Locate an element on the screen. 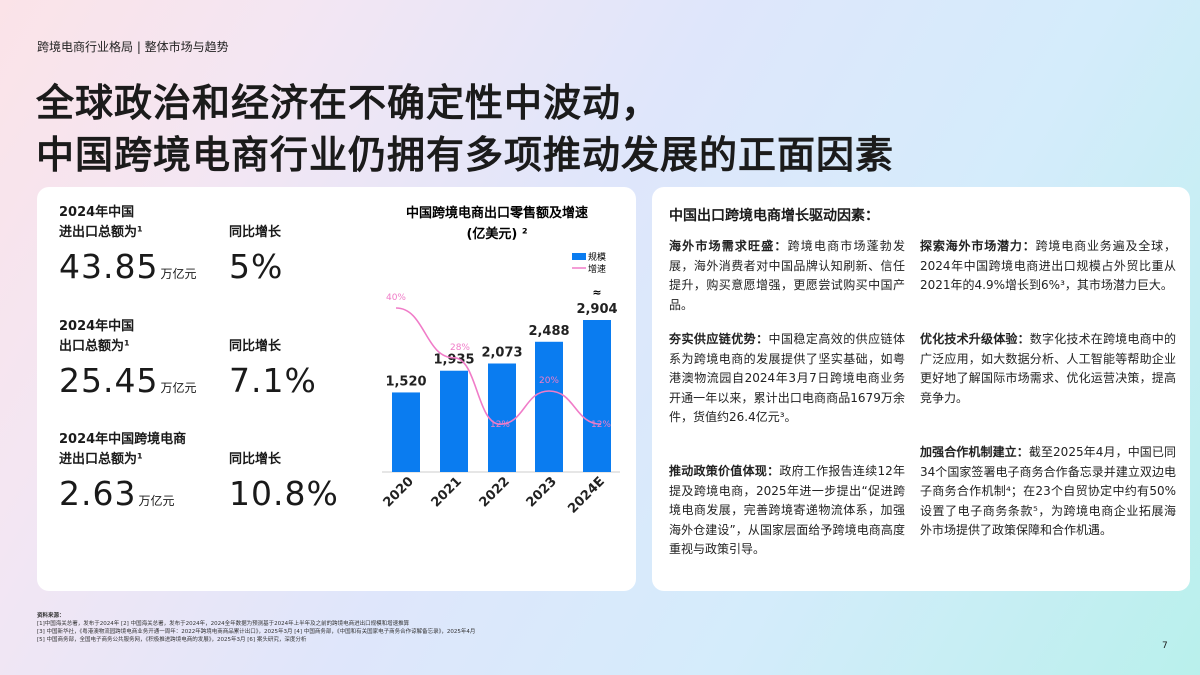  page-title-line2: 中国跨境电商行业仍拥有多项推动发展的正面因素 is located at coordinates (465, 155).